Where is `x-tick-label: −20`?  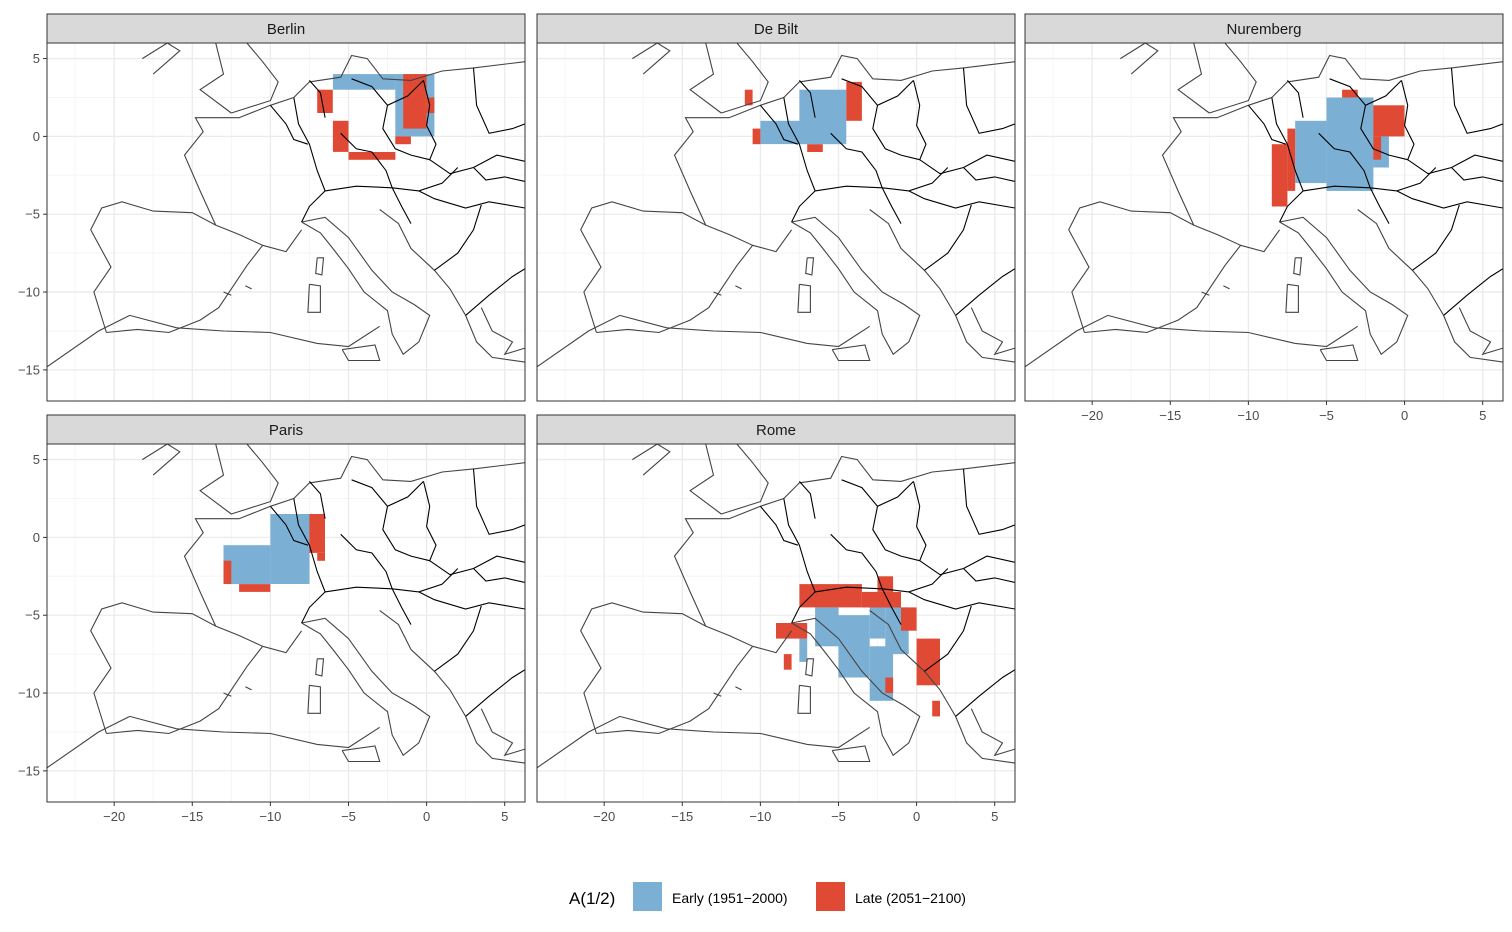
x-tick-label: −20 is located at coordinates (114, 816).